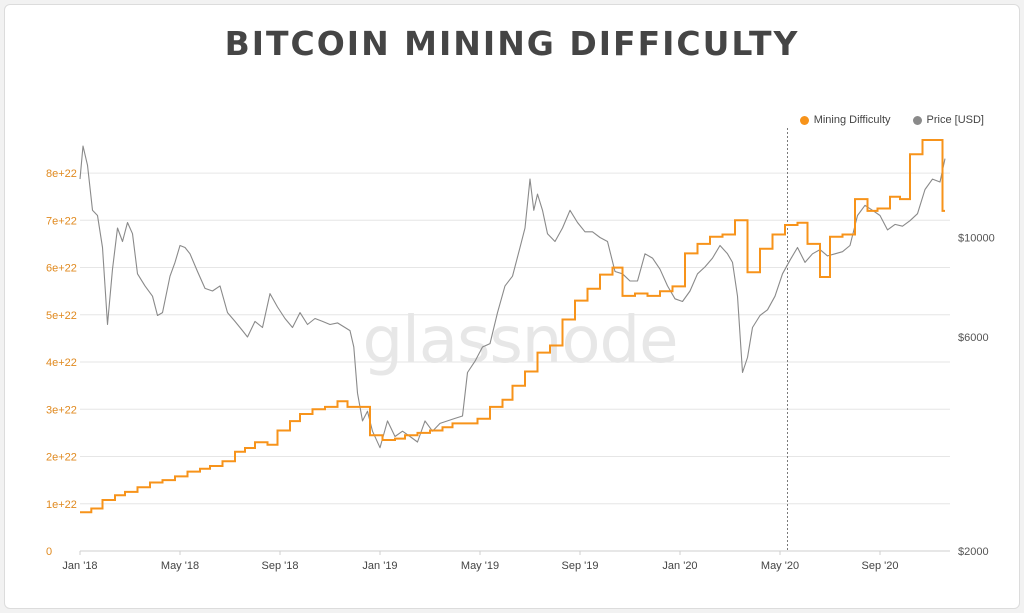 The width and height of the screenshot is (1024, 613). Describe the element at coordinates (379, 566) in the screenshot. I see `x-tick-label: Jan '19` at that location.